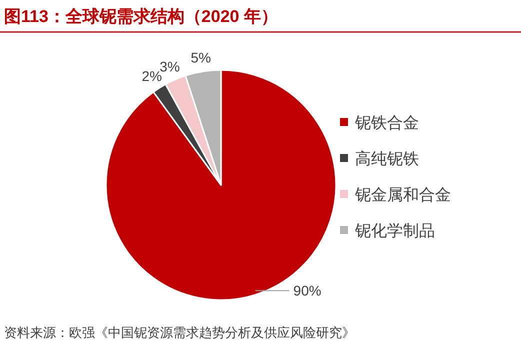 The image size is (521, 357). I want to click on data-label: 5%, so click(200, 58).